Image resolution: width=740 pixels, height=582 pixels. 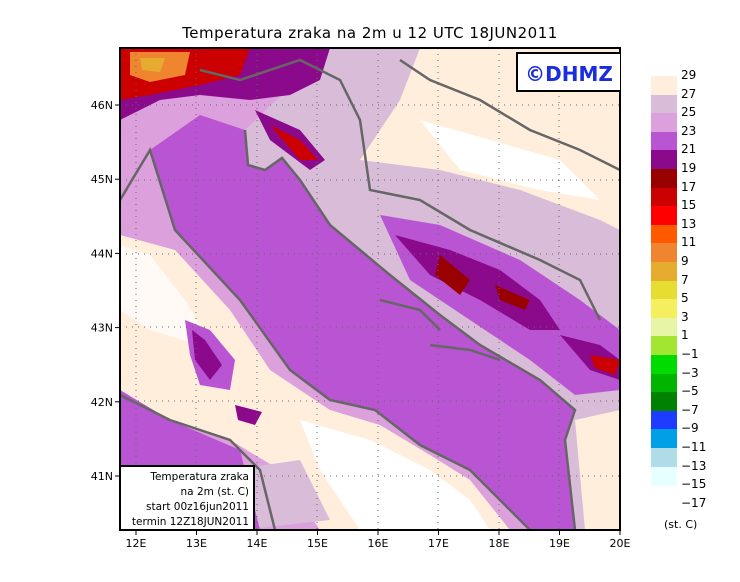 What do you see at coordinates (196, 543) in the screenshot?
I see `lon-tick-label: 13E` at bounding box center [196, 543].